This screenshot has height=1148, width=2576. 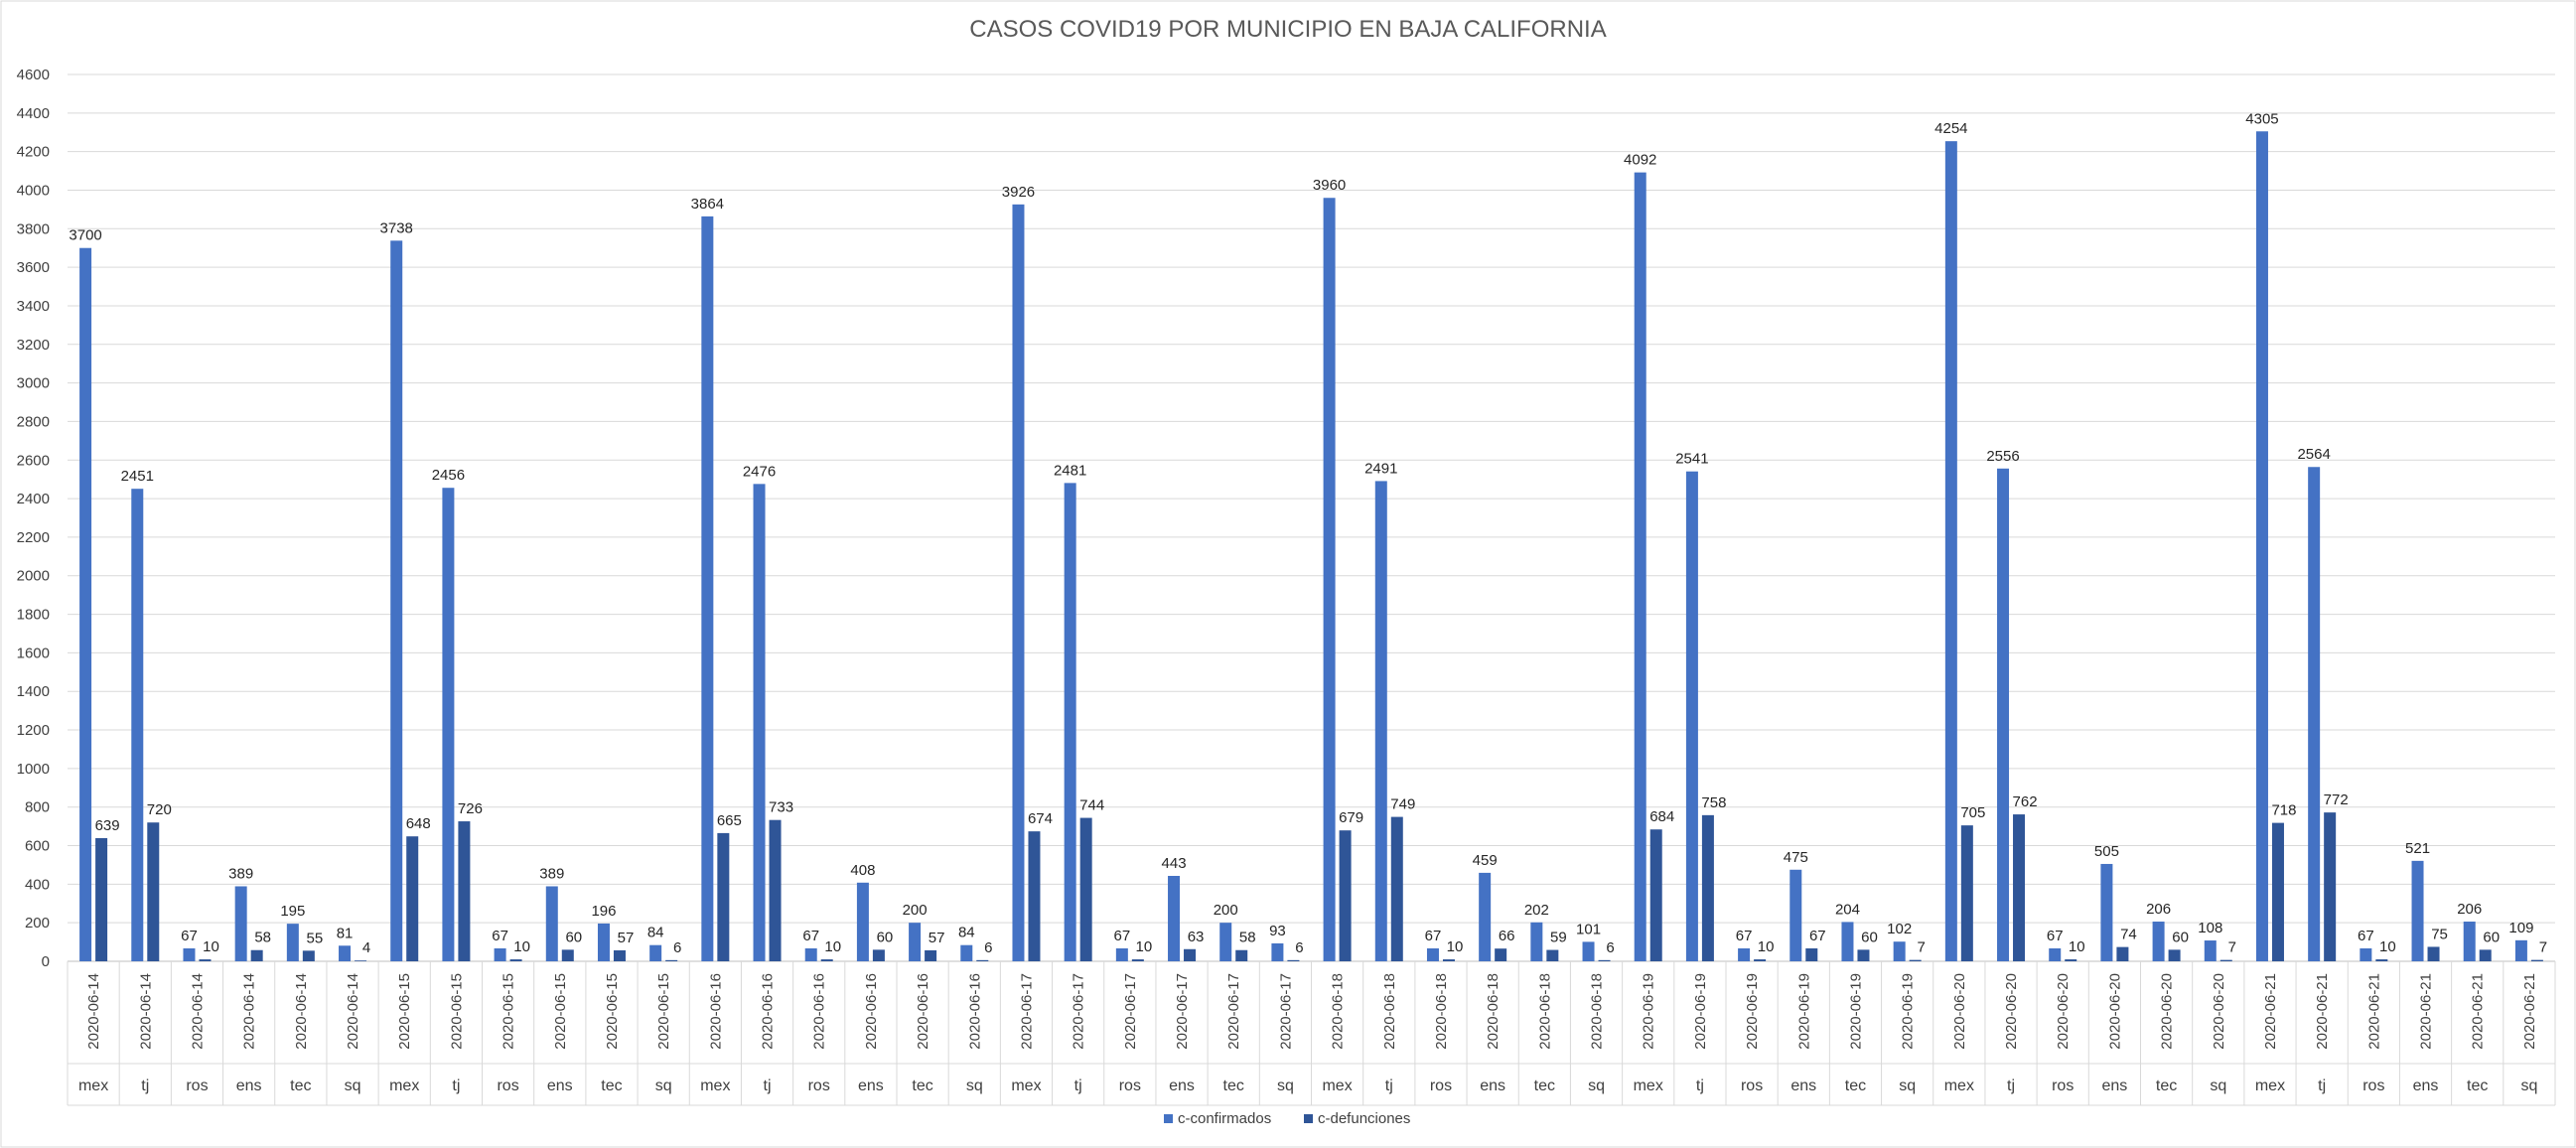 What do you see at coordinates (366, 947) in the screenshot?
I see `data-label-c-defunciones: 4` at bounding box center [366, 947].